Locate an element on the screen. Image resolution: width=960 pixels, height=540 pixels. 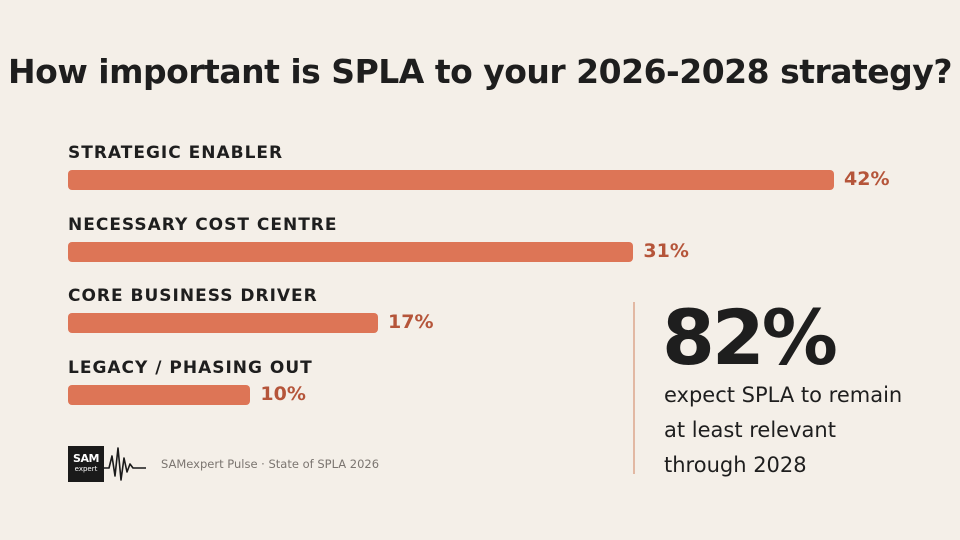
samexpert-logo: SAM expert is located at coordinates (107, 464).